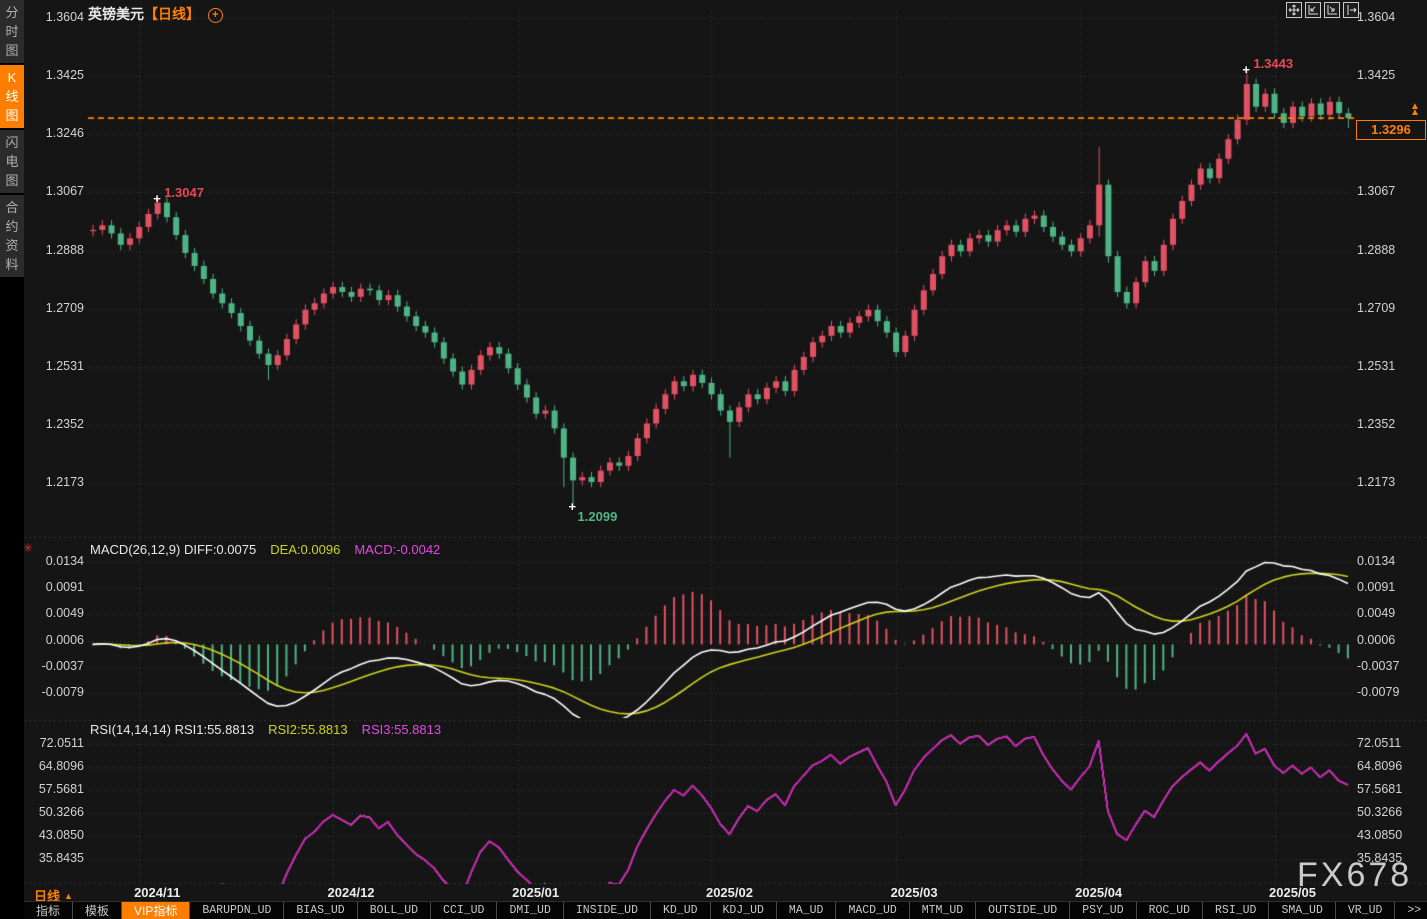  What do you see at coordinates (572, 507) in the screenshot?
I see `swing-low-marker: +` at bounding box center [572, 507].